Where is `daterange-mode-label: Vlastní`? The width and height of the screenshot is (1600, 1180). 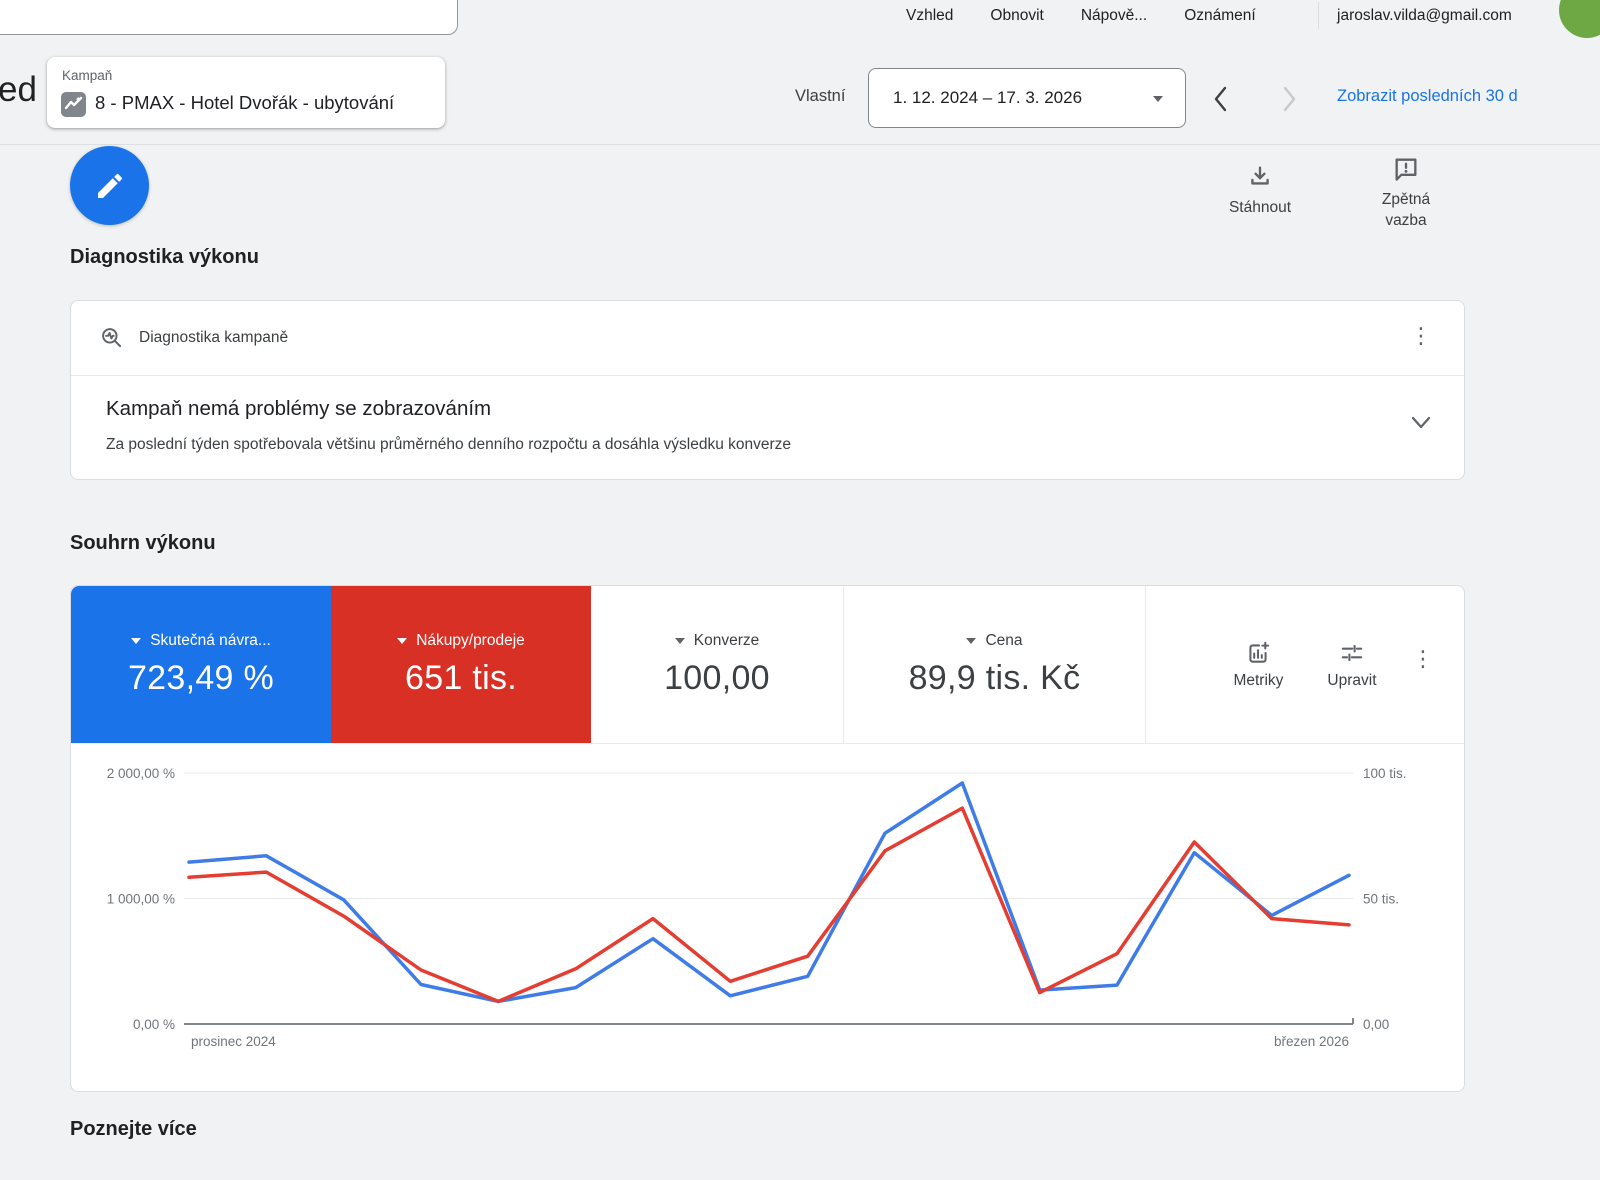 daterange-mode-label: Vlastní is located at coordinates (820, 96).